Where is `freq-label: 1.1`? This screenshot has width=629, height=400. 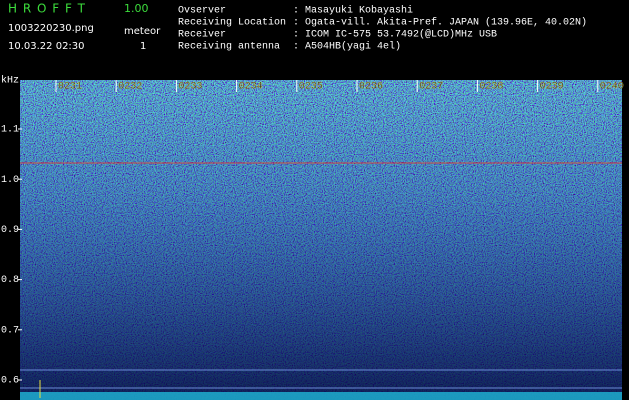
freq-label: 1.1 is located at coordinates (10, 130).